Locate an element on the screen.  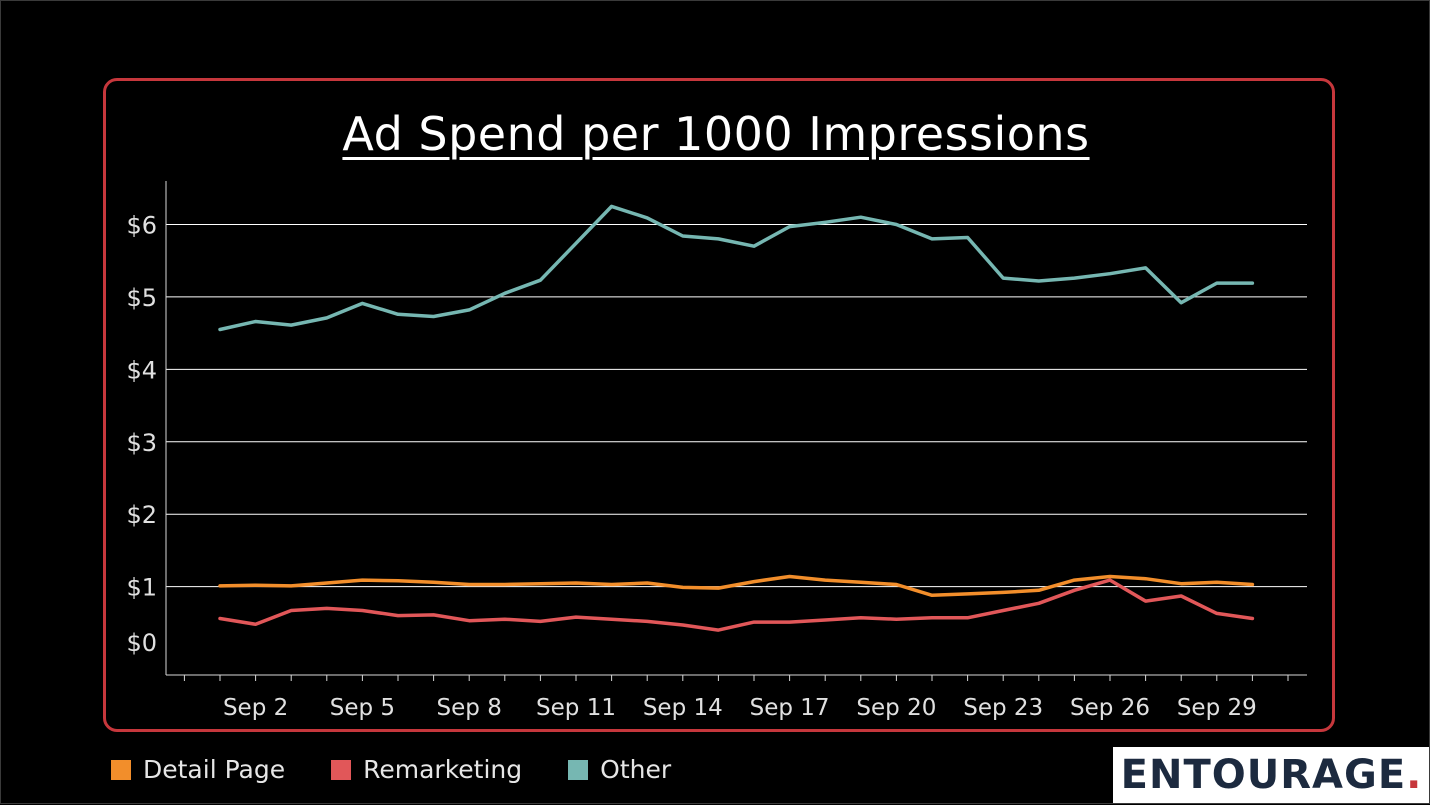
legend-item-other: Other is located at coordinates (619, 769).